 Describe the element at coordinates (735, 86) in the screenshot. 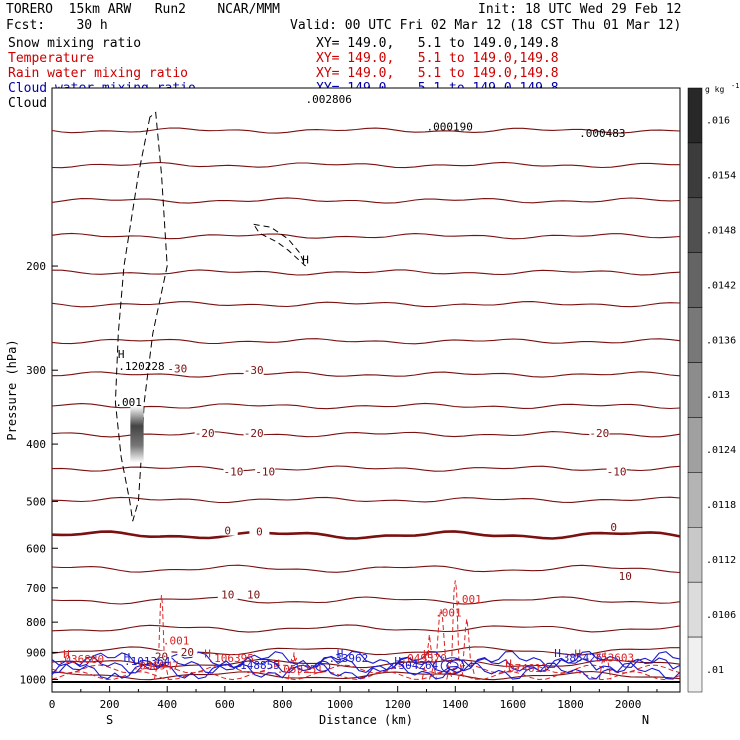

I see `colorbar-unit-exponent: -1` at that location.